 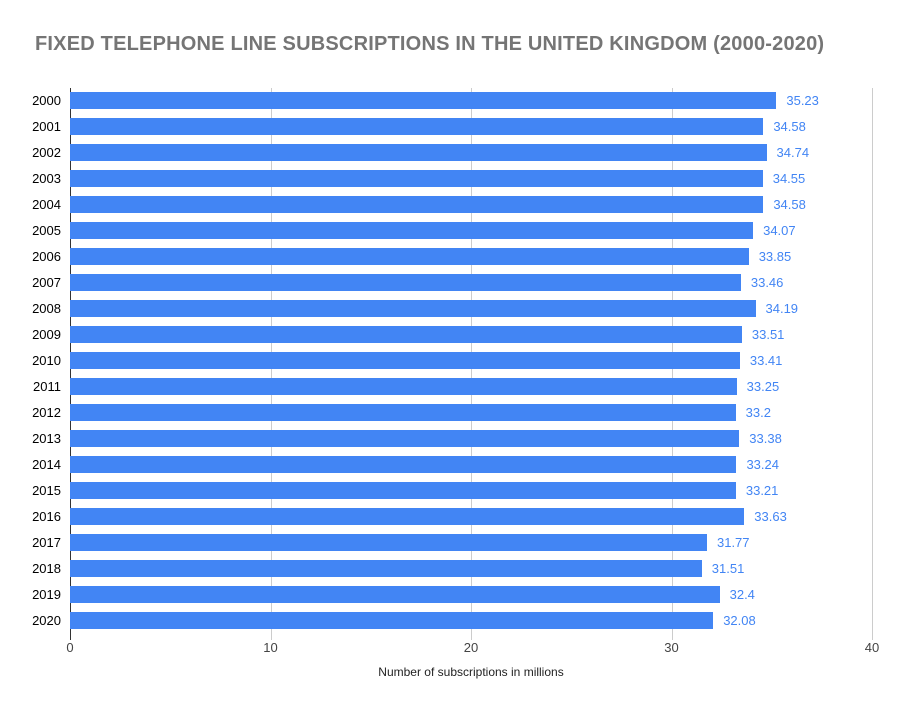 I want to click on bar-row: 2020 32.08, so click(x=452, y=621).